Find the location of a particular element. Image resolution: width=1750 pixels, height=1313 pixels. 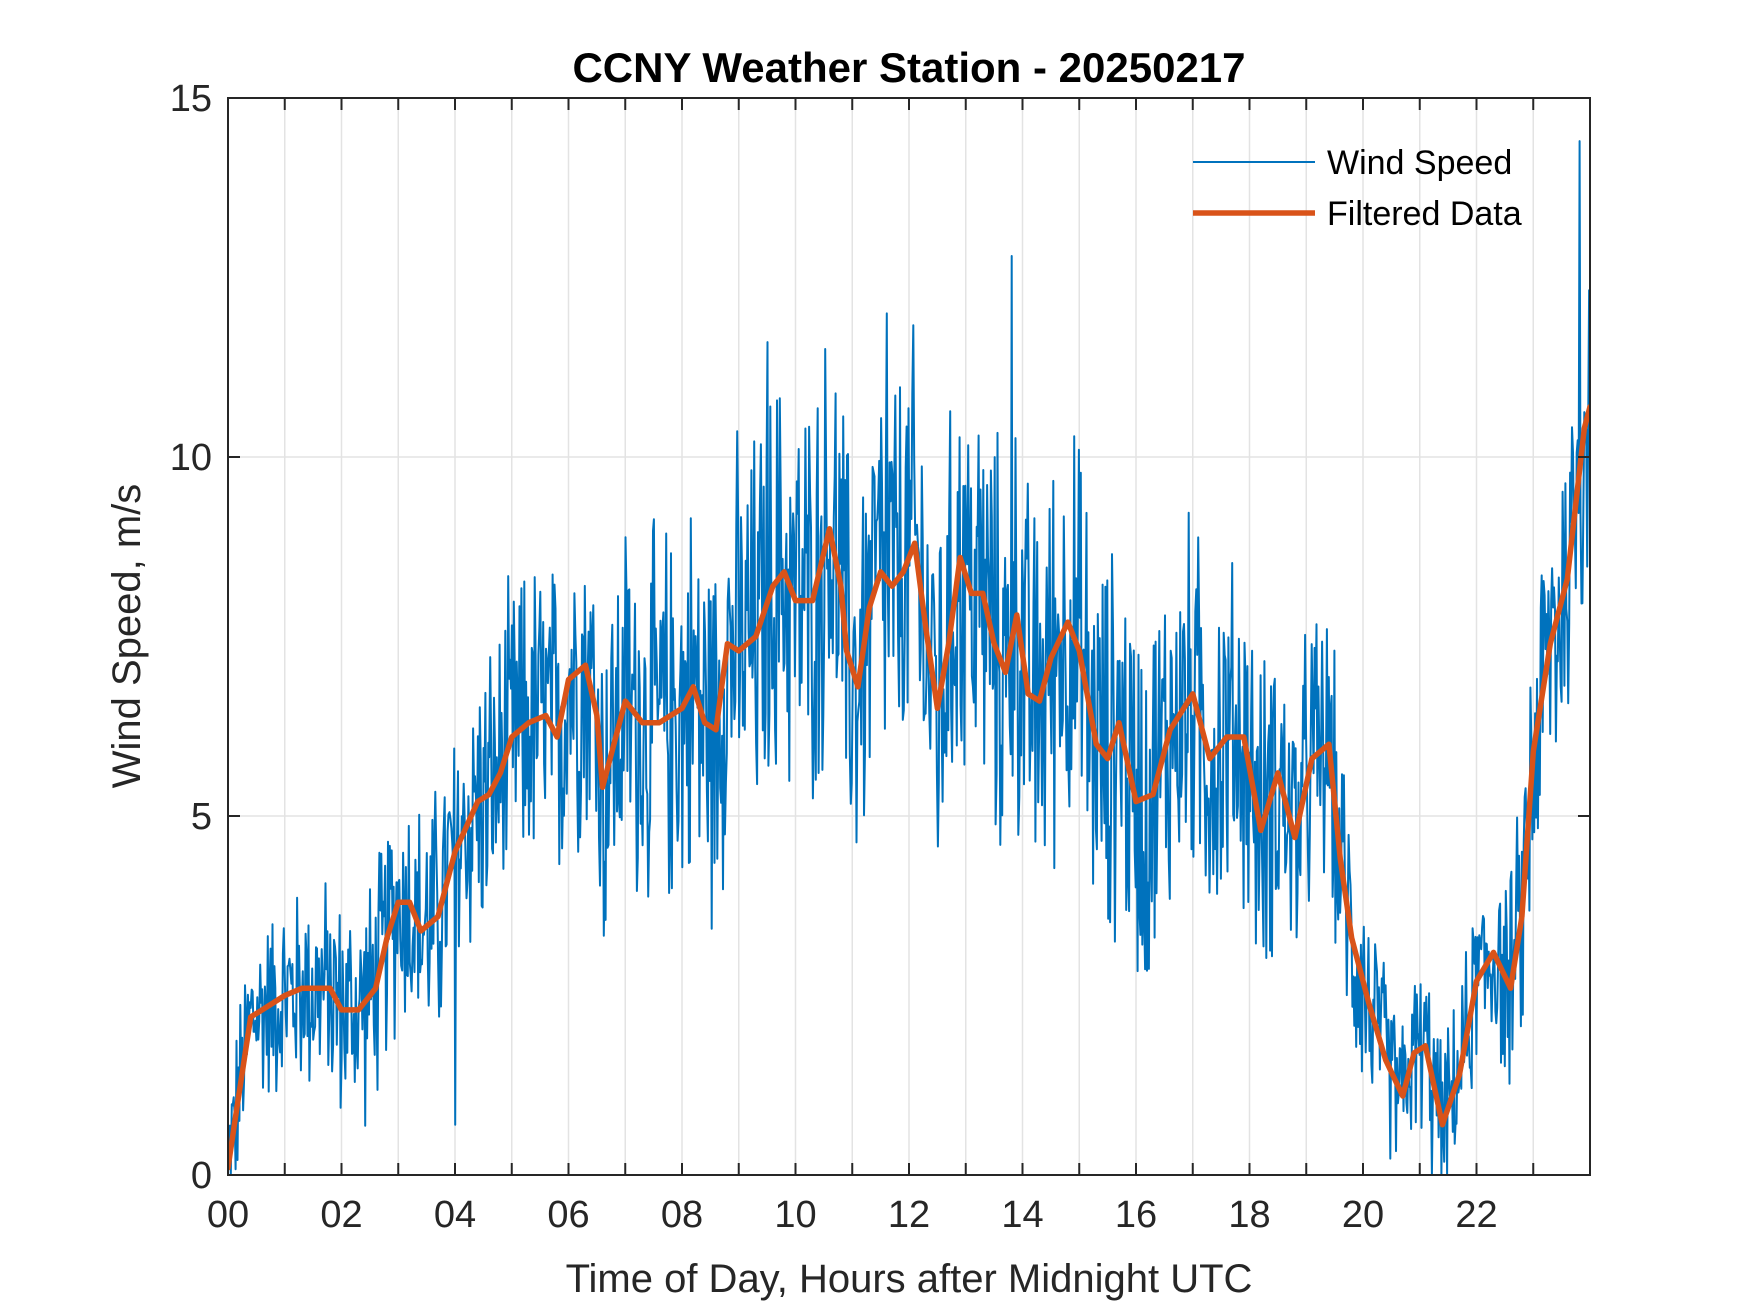

x-tick-label: 18 is located at coordinates (1249, 1215).